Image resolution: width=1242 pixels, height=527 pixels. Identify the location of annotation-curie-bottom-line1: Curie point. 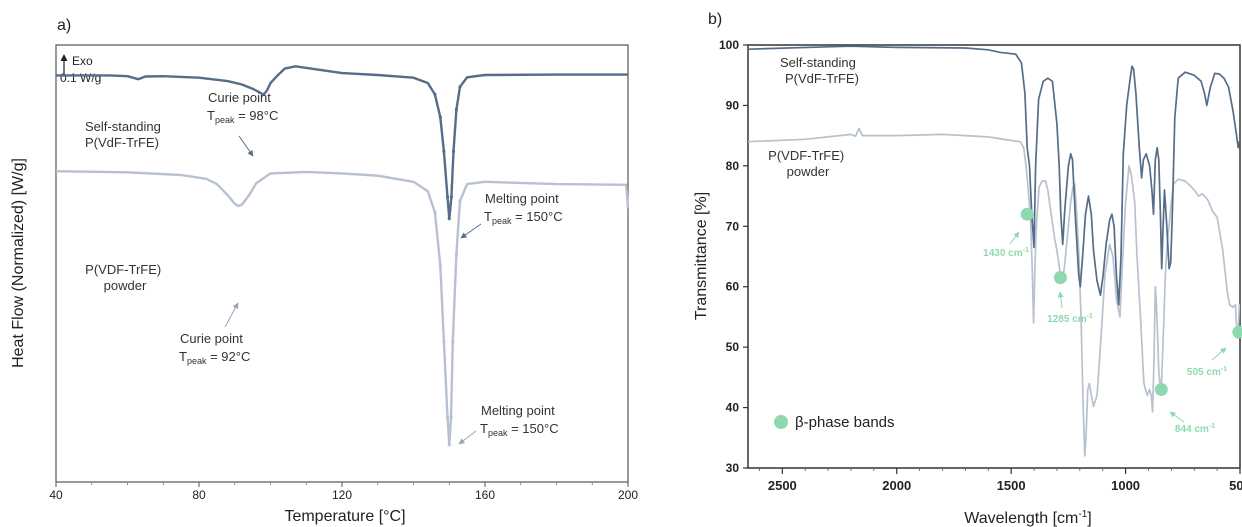
(211, 338).